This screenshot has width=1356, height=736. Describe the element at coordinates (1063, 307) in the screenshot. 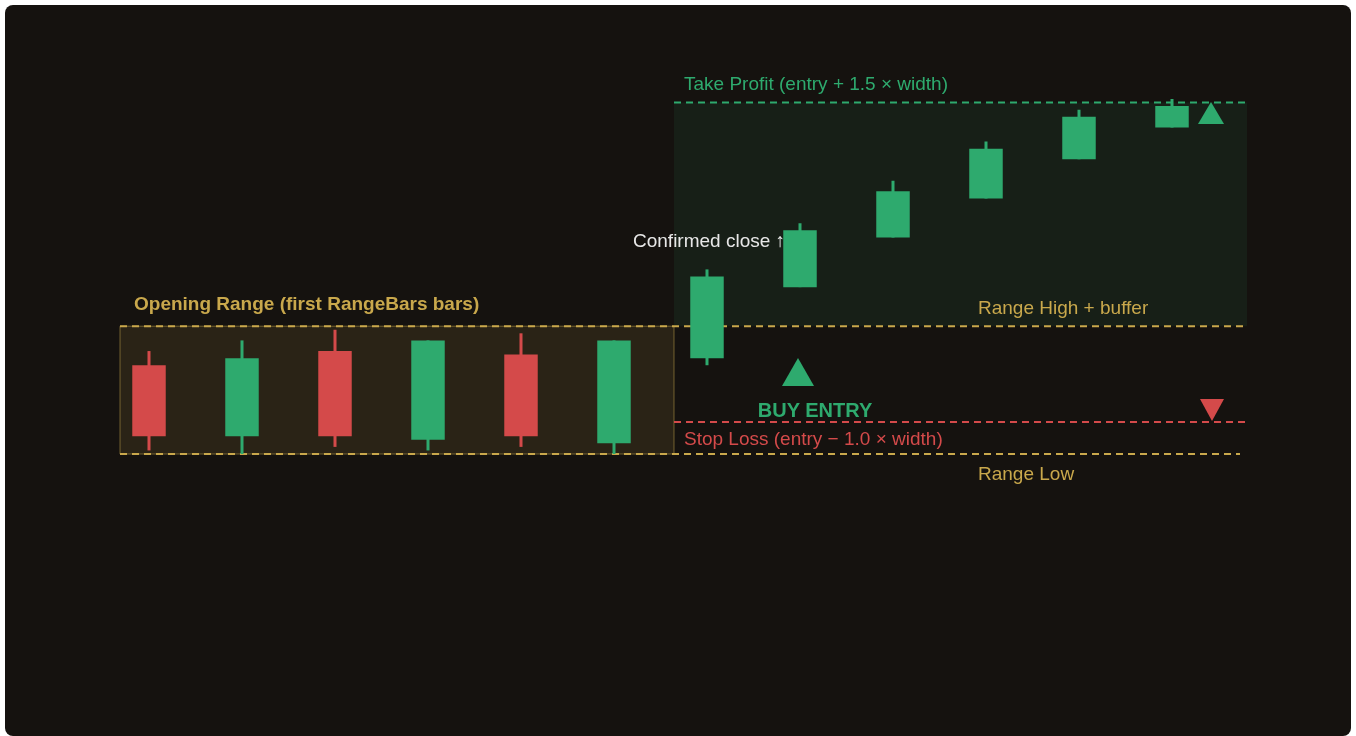

I see `ref-line-label: Range High + buffer` at that location.